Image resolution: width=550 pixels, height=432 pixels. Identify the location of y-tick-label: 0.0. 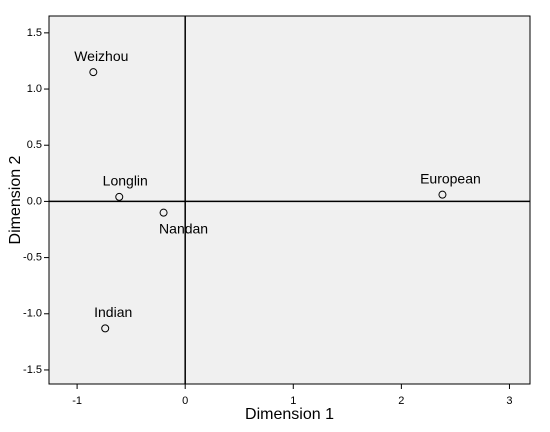
(34, 201).